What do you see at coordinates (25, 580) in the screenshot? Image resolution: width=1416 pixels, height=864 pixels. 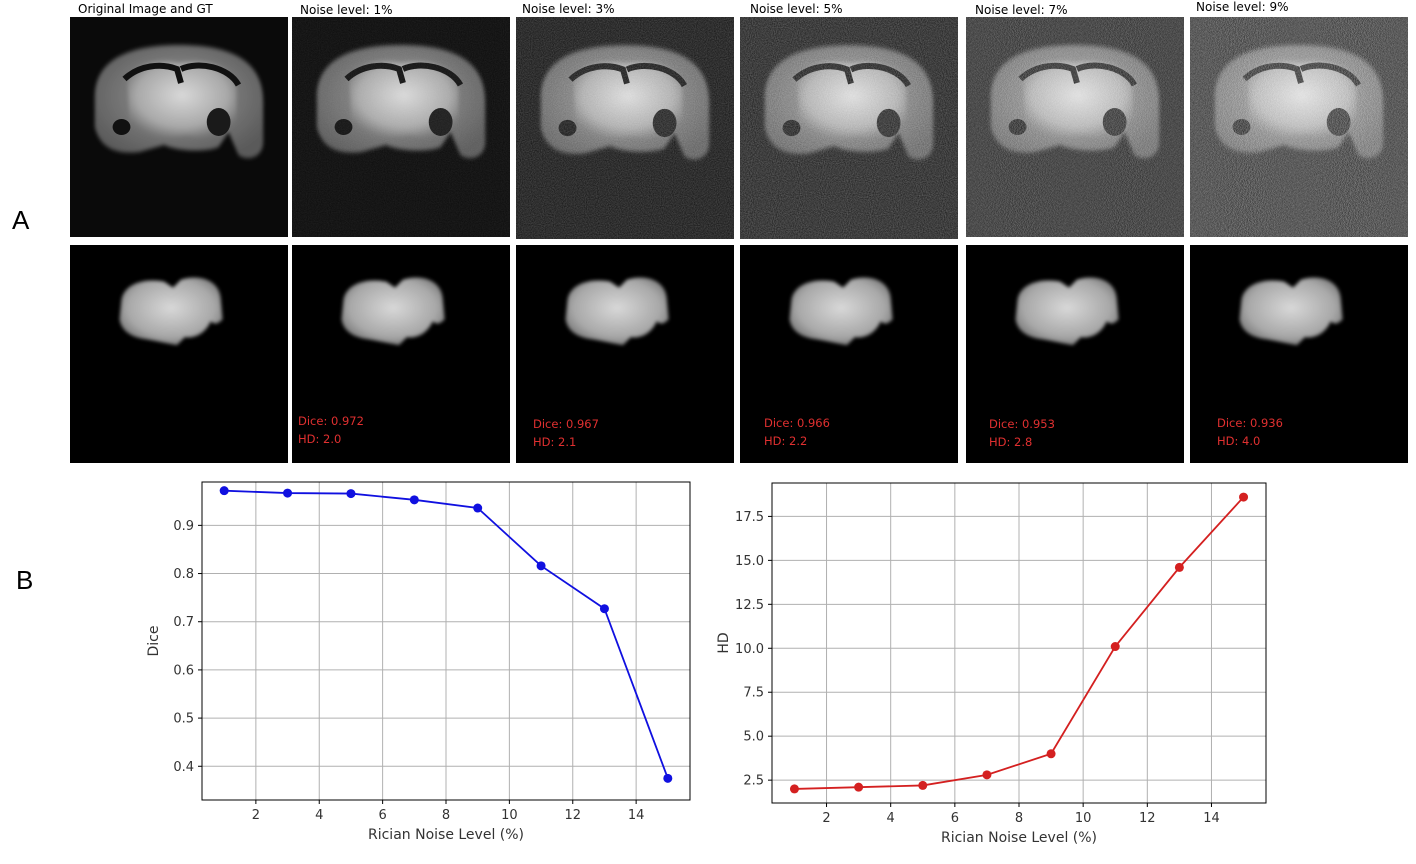 I see `panel-b-label: B` at bounding box center [25, 580].